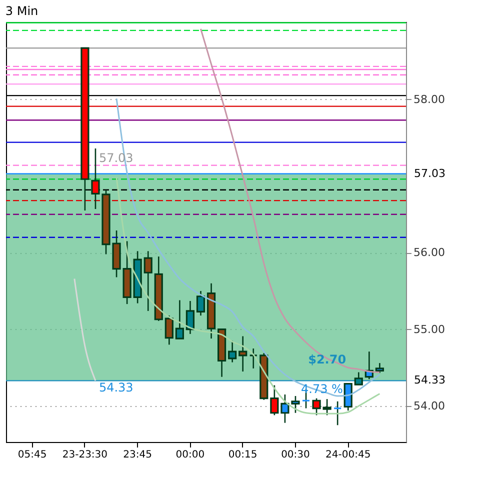  Describe the element at coordinates (429, 405) in the screenshot. I see `y-tick-label: 54.00` at that location.